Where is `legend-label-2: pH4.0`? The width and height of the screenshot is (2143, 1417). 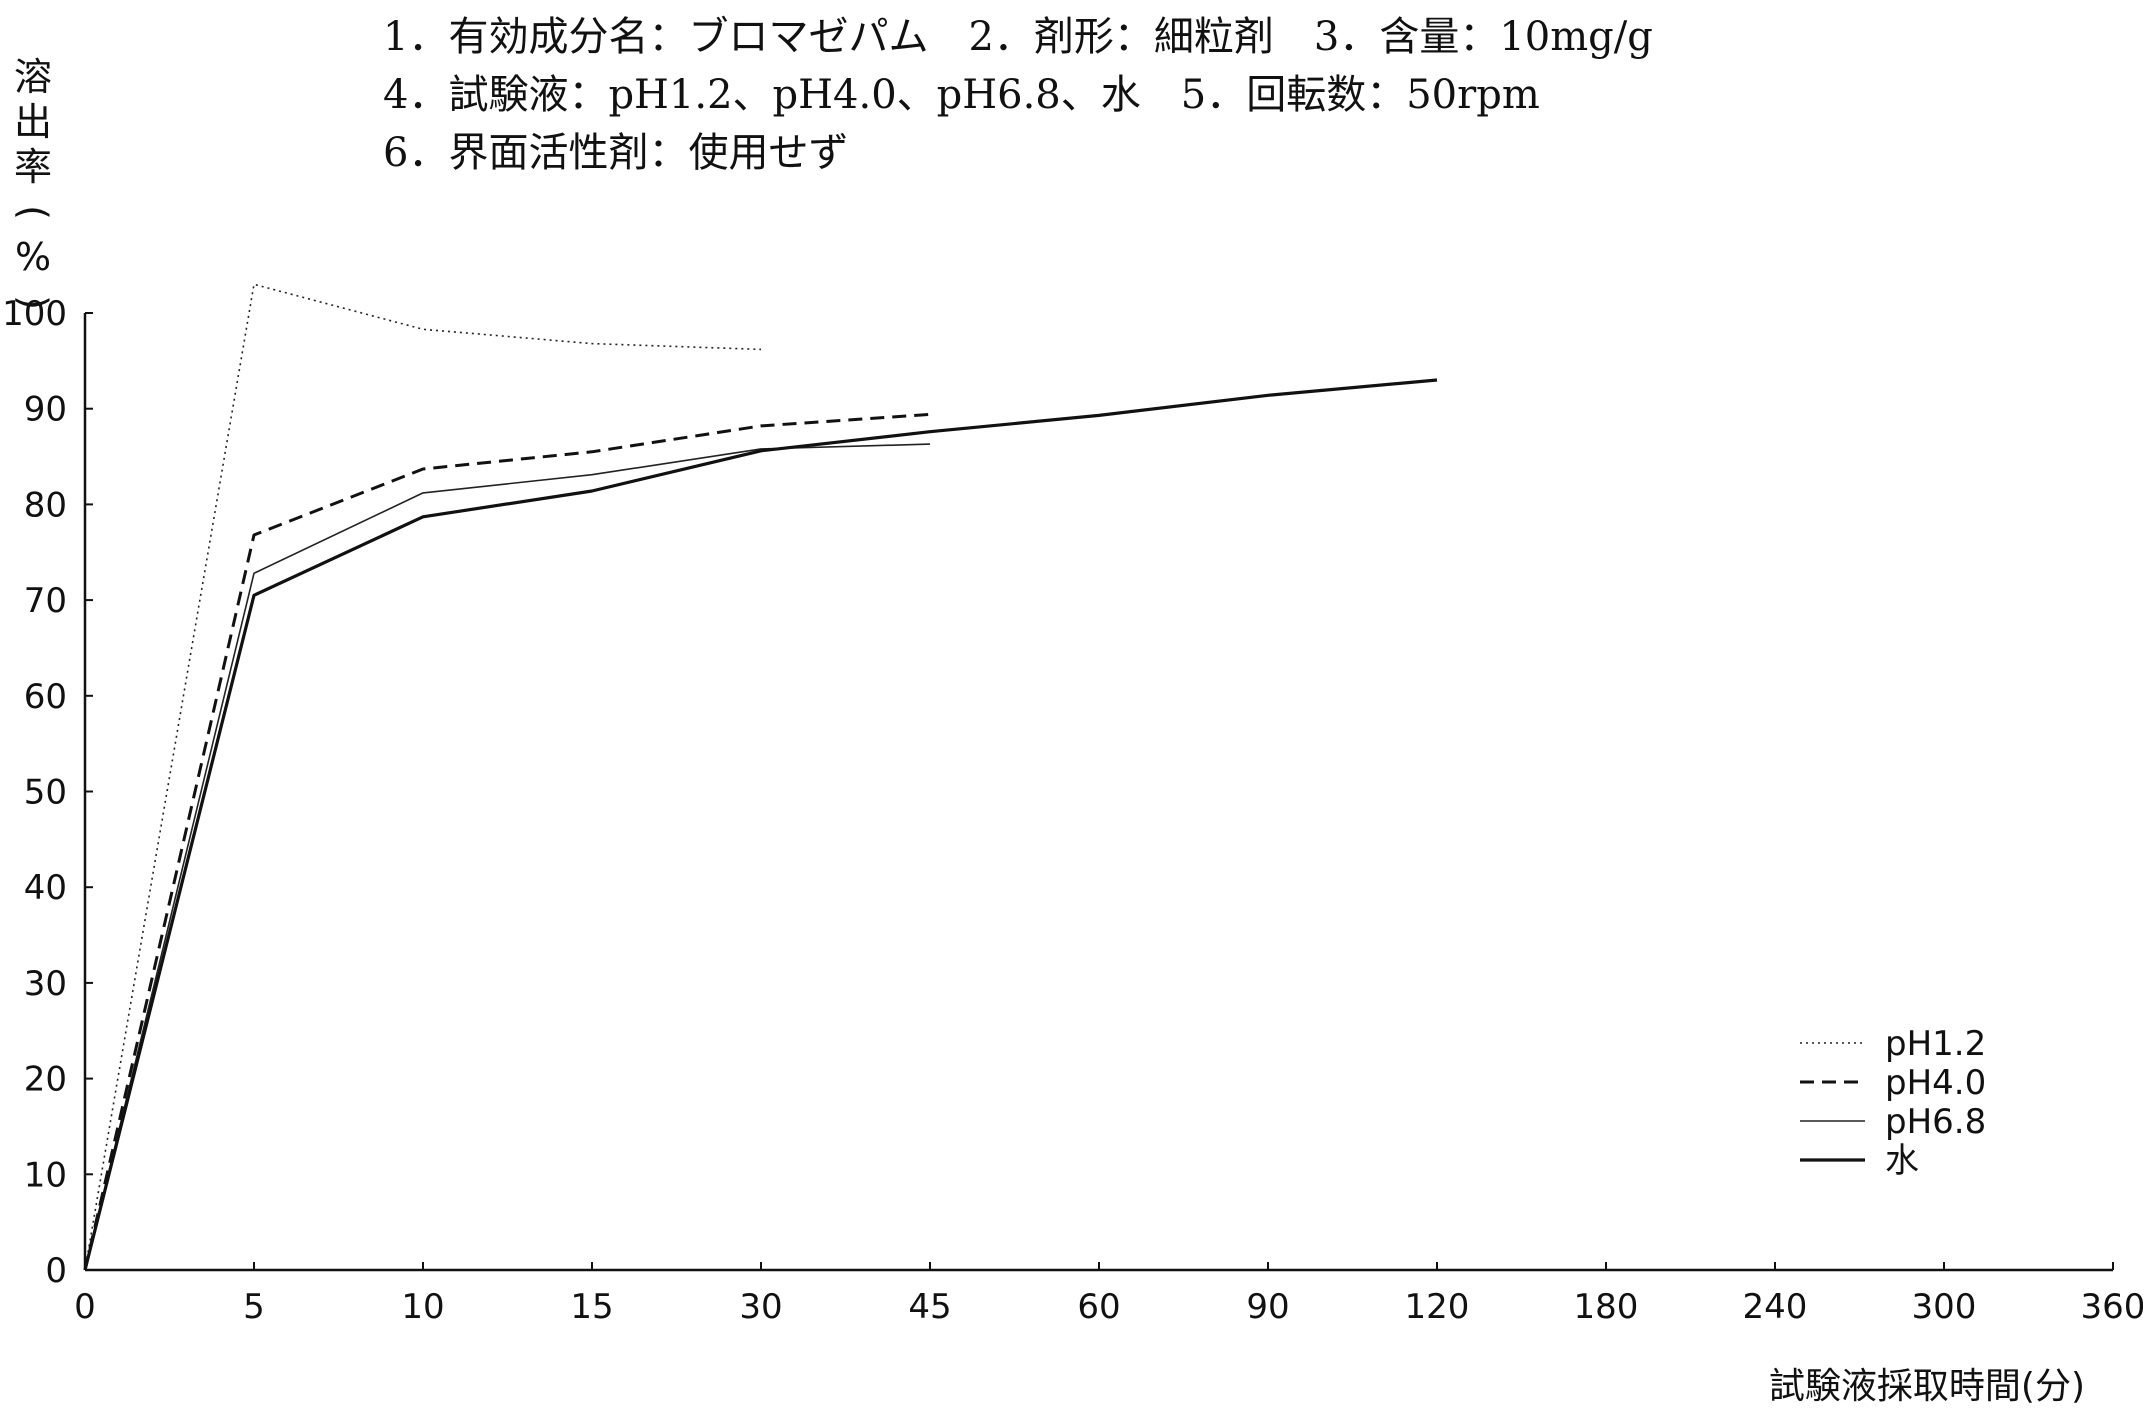 legend-label-2: pH4.0 is located at coordinates (1935, 1083).